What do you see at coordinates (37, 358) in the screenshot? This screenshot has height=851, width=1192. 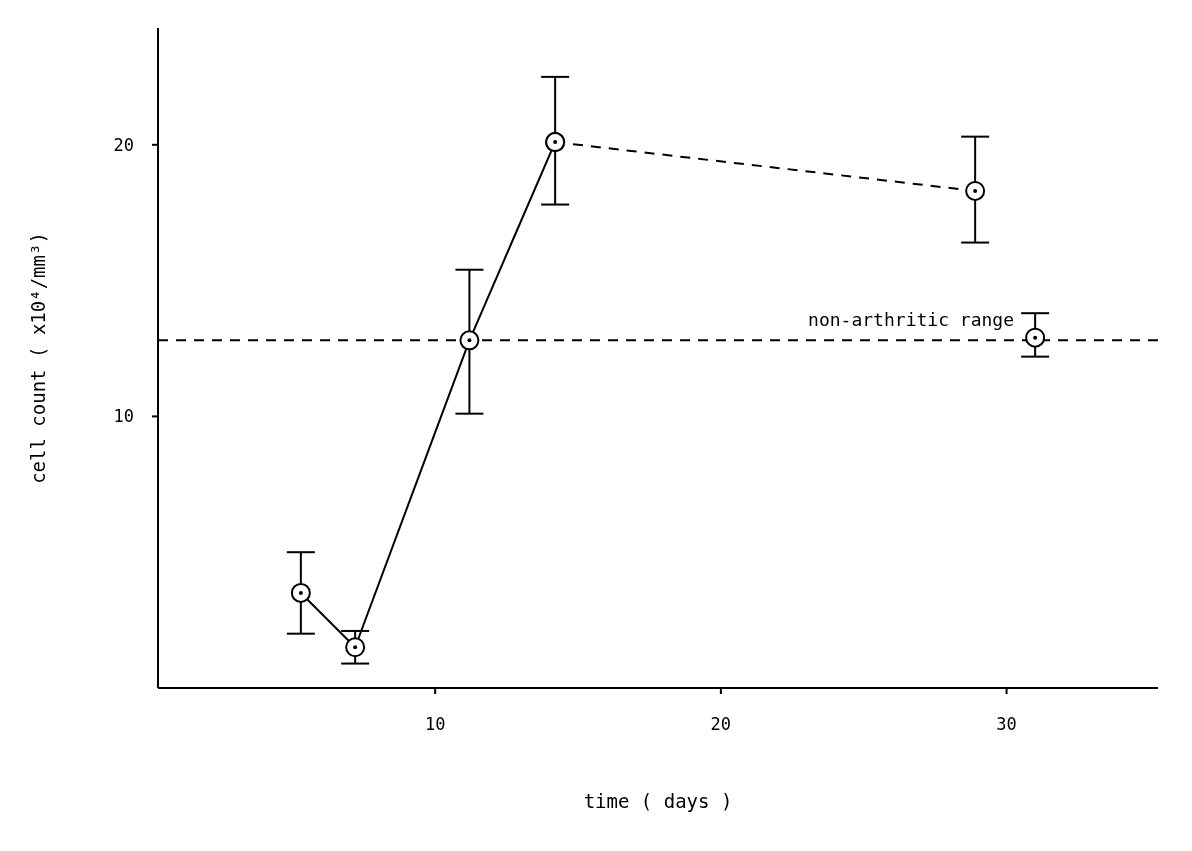 I see `y-axis-title: cell count ( x10⁴/mm³)` at bounding box center [37, 358].